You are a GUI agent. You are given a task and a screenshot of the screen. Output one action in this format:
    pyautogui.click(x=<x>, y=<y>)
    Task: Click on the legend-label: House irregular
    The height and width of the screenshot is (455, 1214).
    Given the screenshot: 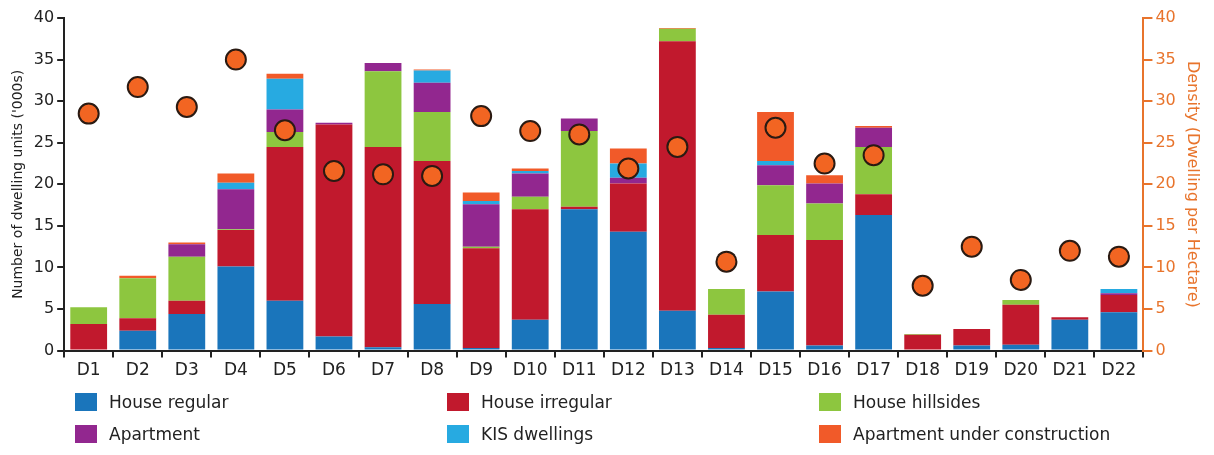 What is the action you would take?
    pyautogui.click(x=546, y=402)
    